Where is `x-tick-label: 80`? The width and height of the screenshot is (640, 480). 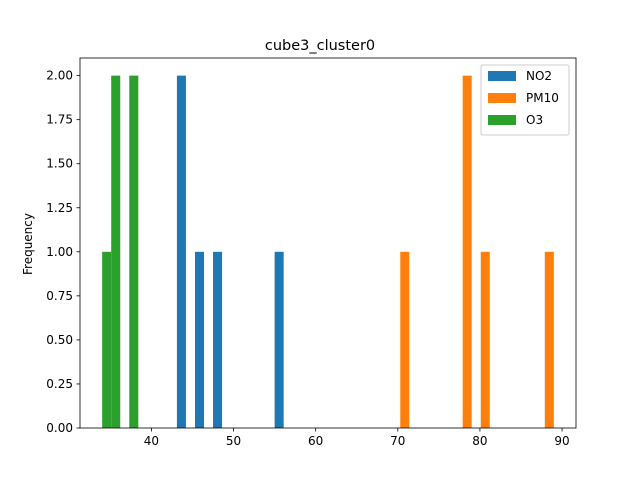 x-tick-label: 80 is located at coordinates (479, 441).